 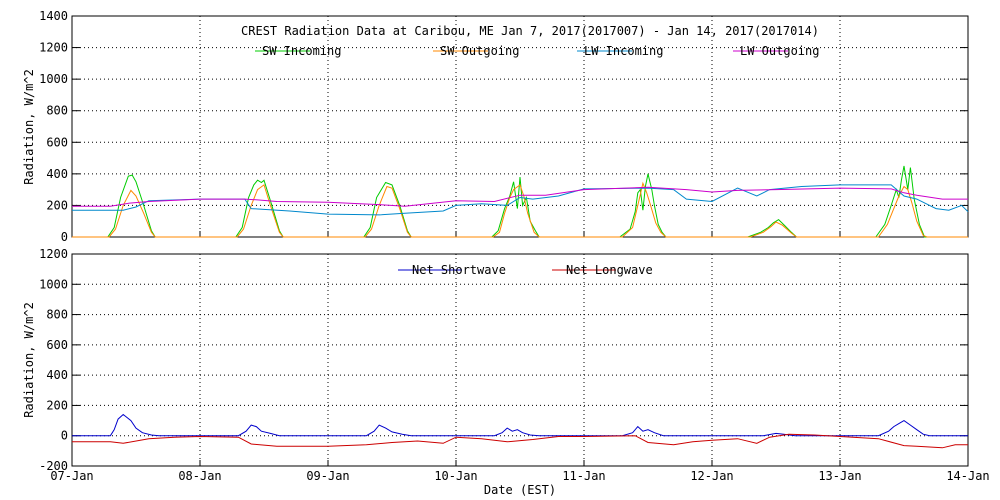 I want to click on x-tick-label: 14-Jan, so click(x=967, y=476).